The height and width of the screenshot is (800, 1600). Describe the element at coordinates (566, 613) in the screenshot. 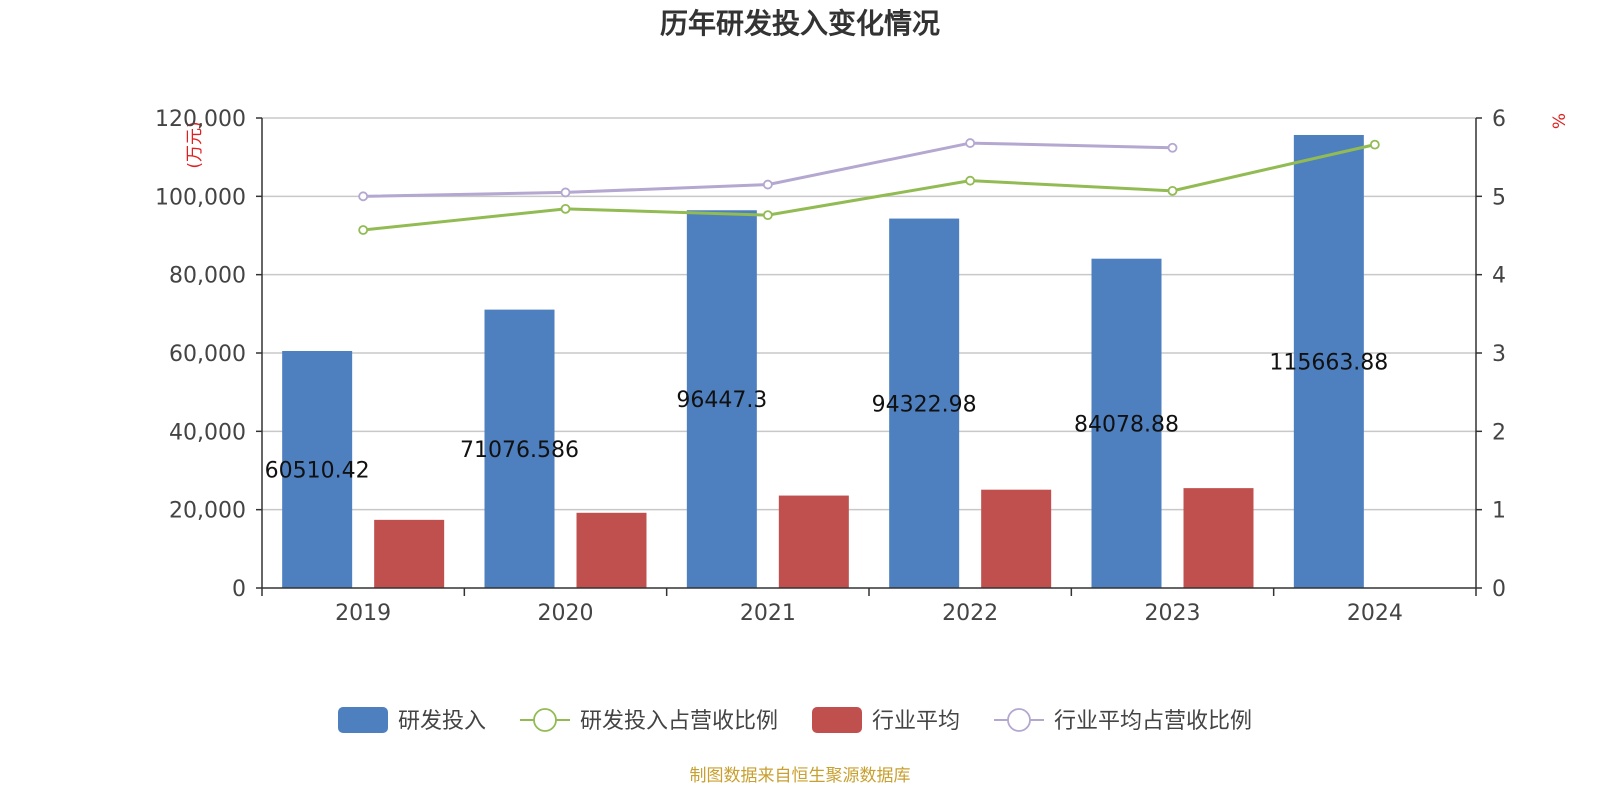

I see `x-tick-label: 2020` at that location.